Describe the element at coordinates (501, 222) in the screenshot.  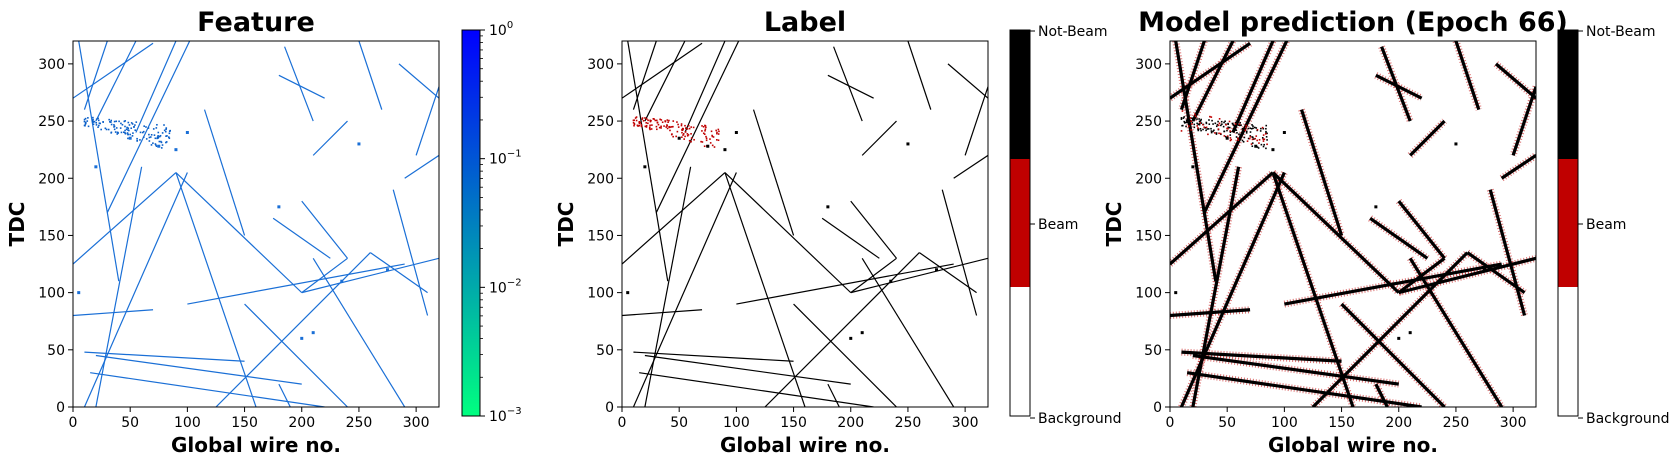
I see `feature-colorbar-ticks: 100 10−1 10−2 10−3` at that location.